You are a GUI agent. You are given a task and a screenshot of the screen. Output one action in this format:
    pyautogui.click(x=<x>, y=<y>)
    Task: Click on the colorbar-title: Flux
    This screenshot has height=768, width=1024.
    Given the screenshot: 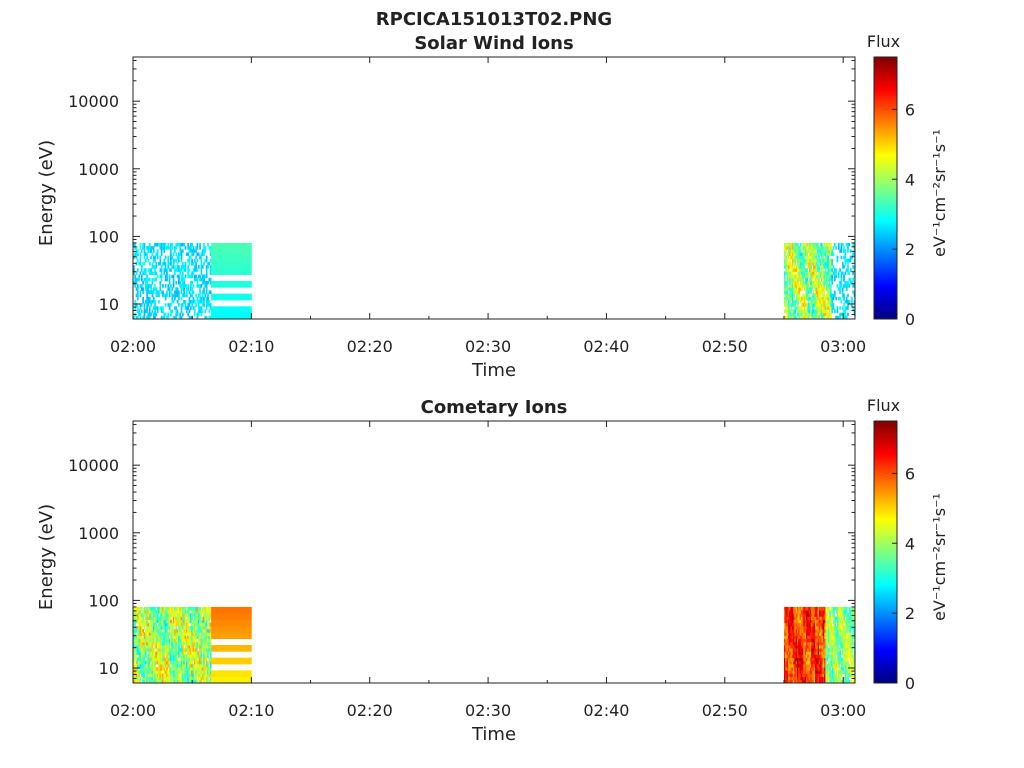 What is the action you would take?
    pyautogui.click(x=883, y=405)
    